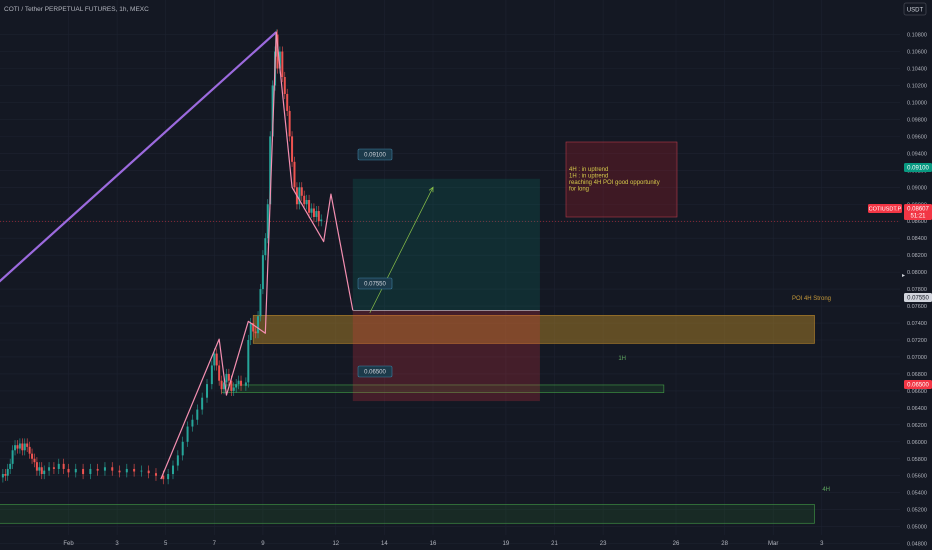  What do you see at coordinates (917, 120) in the screenshot?
I see `price-tick-label: 0.09800` at bounding box center [917, 120].